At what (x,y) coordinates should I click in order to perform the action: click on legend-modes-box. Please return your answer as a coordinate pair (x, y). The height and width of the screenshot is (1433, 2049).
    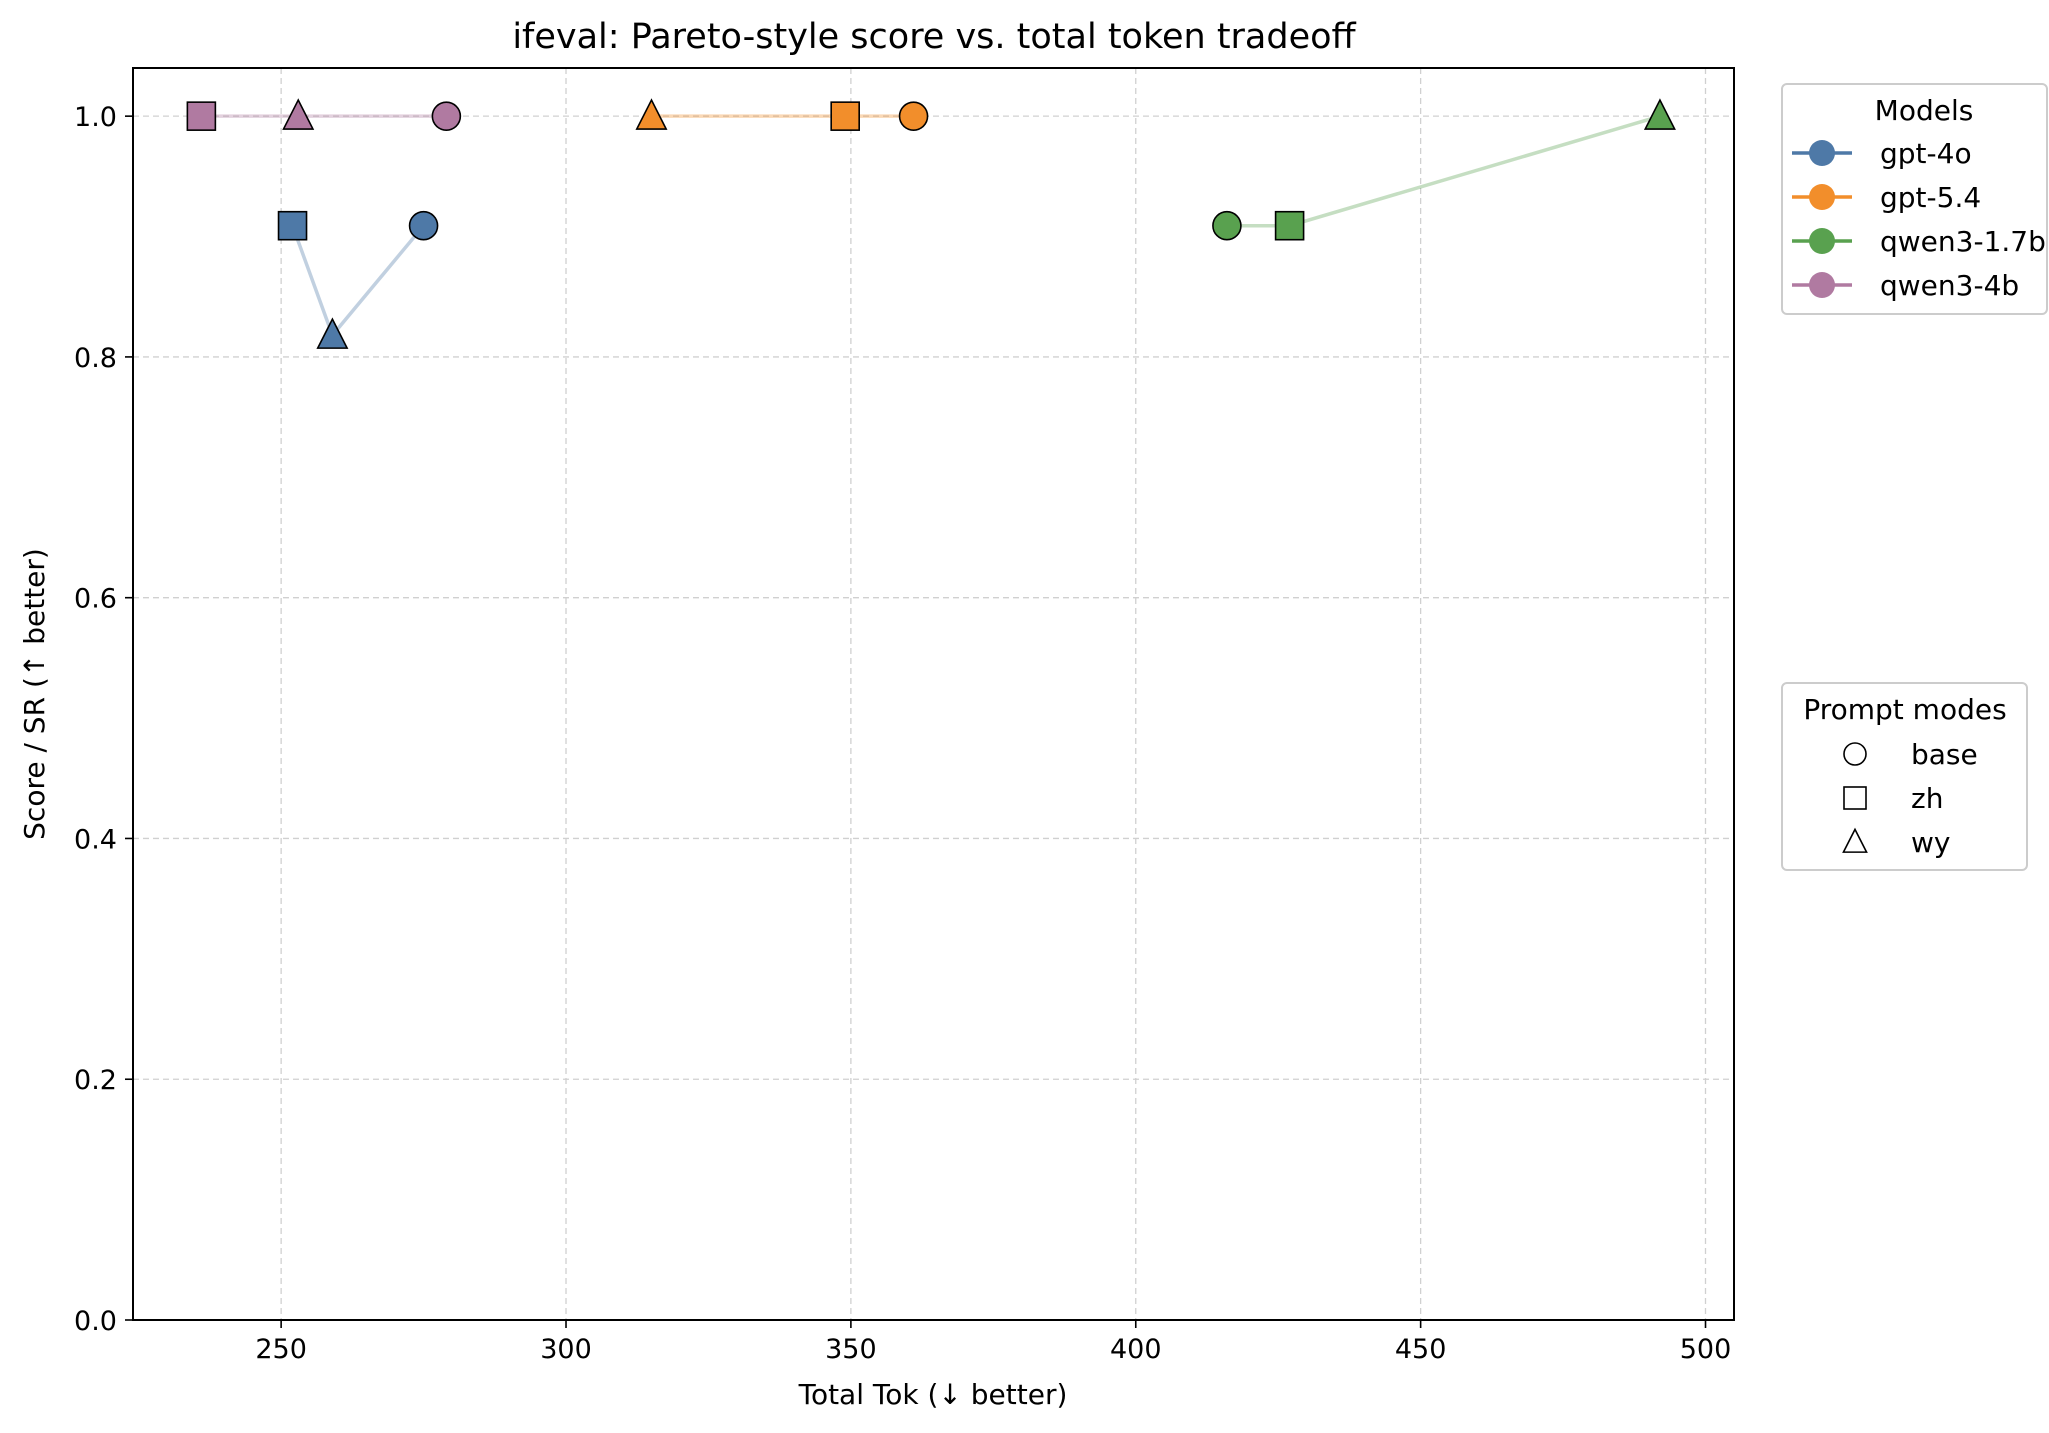
    Looking at the image, I should click on (1904, 776).